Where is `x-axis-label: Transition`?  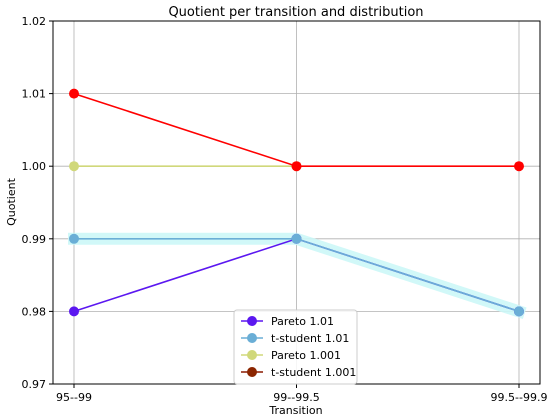
x-axis-label: Transition is located at coordinates (295, 410).